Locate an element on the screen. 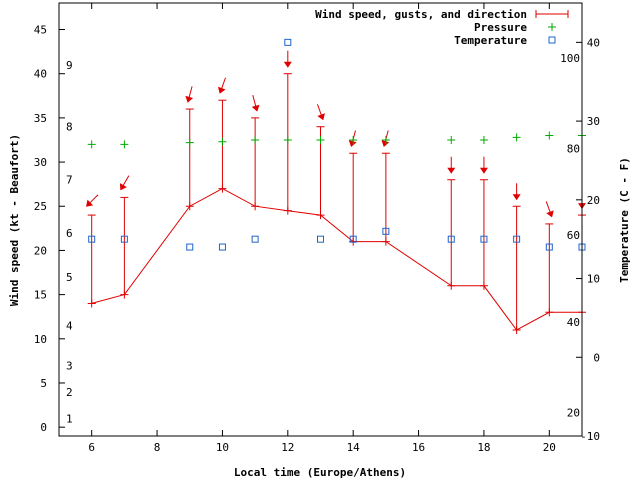 The image size is (640, 480). x-tick-label: 18 is located at coordinates (483, 447).